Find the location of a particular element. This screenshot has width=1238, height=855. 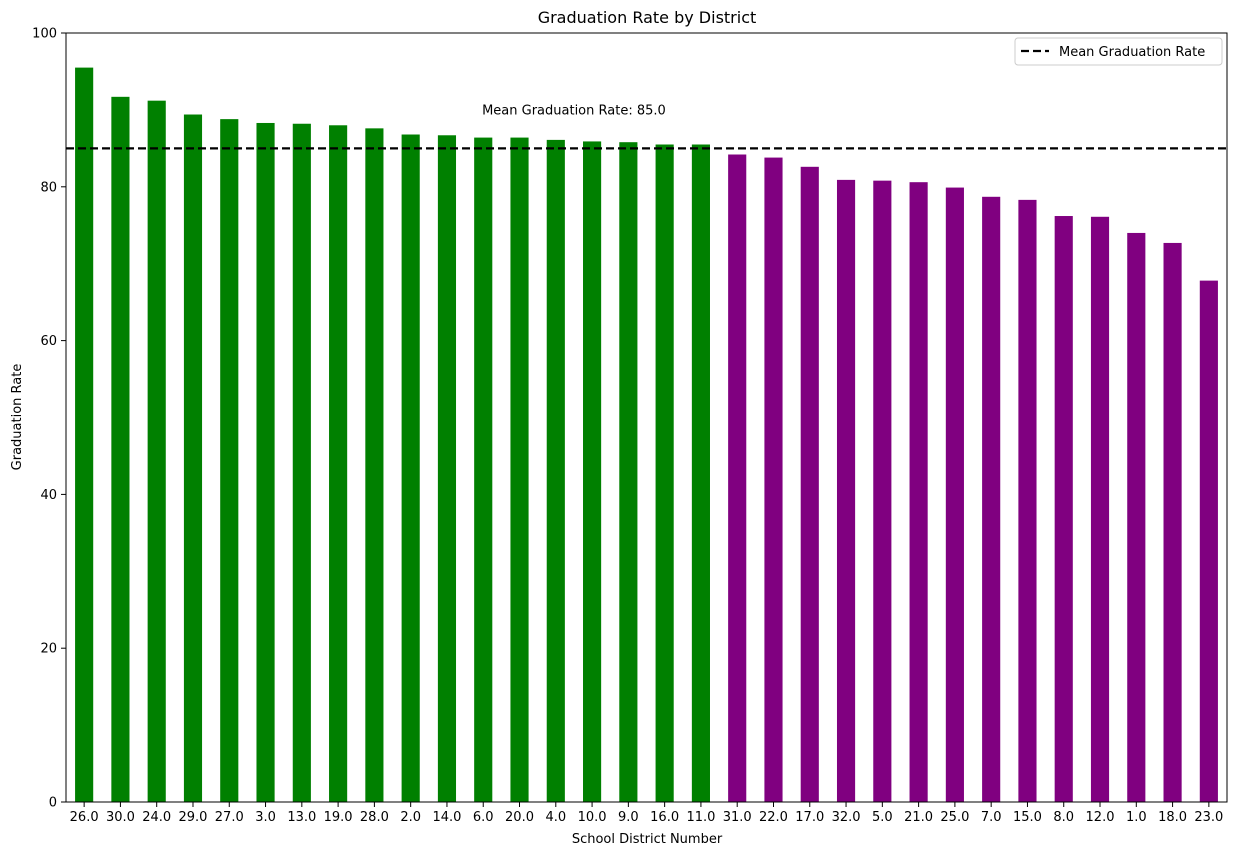

chart-title: Graduation Rate by District is located at coordinates (647, 17).